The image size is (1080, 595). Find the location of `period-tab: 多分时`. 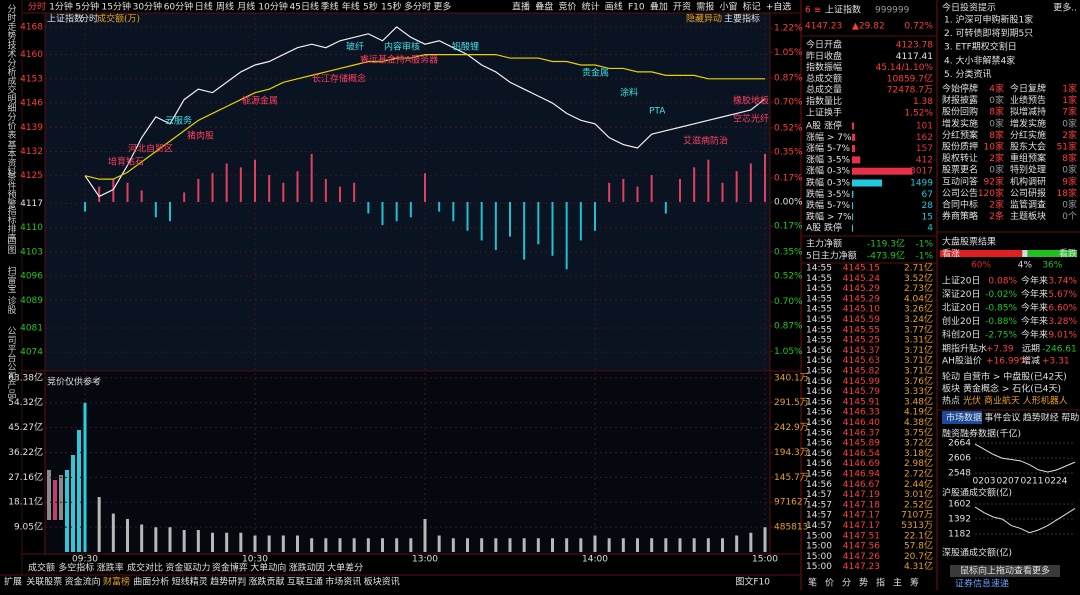

period-tab: 多分时 is located at coordinates (417, 7).